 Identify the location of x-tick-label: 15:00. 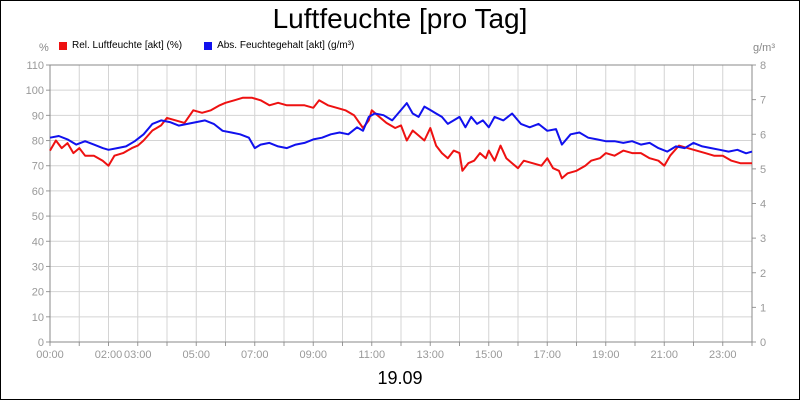
(489, 355).